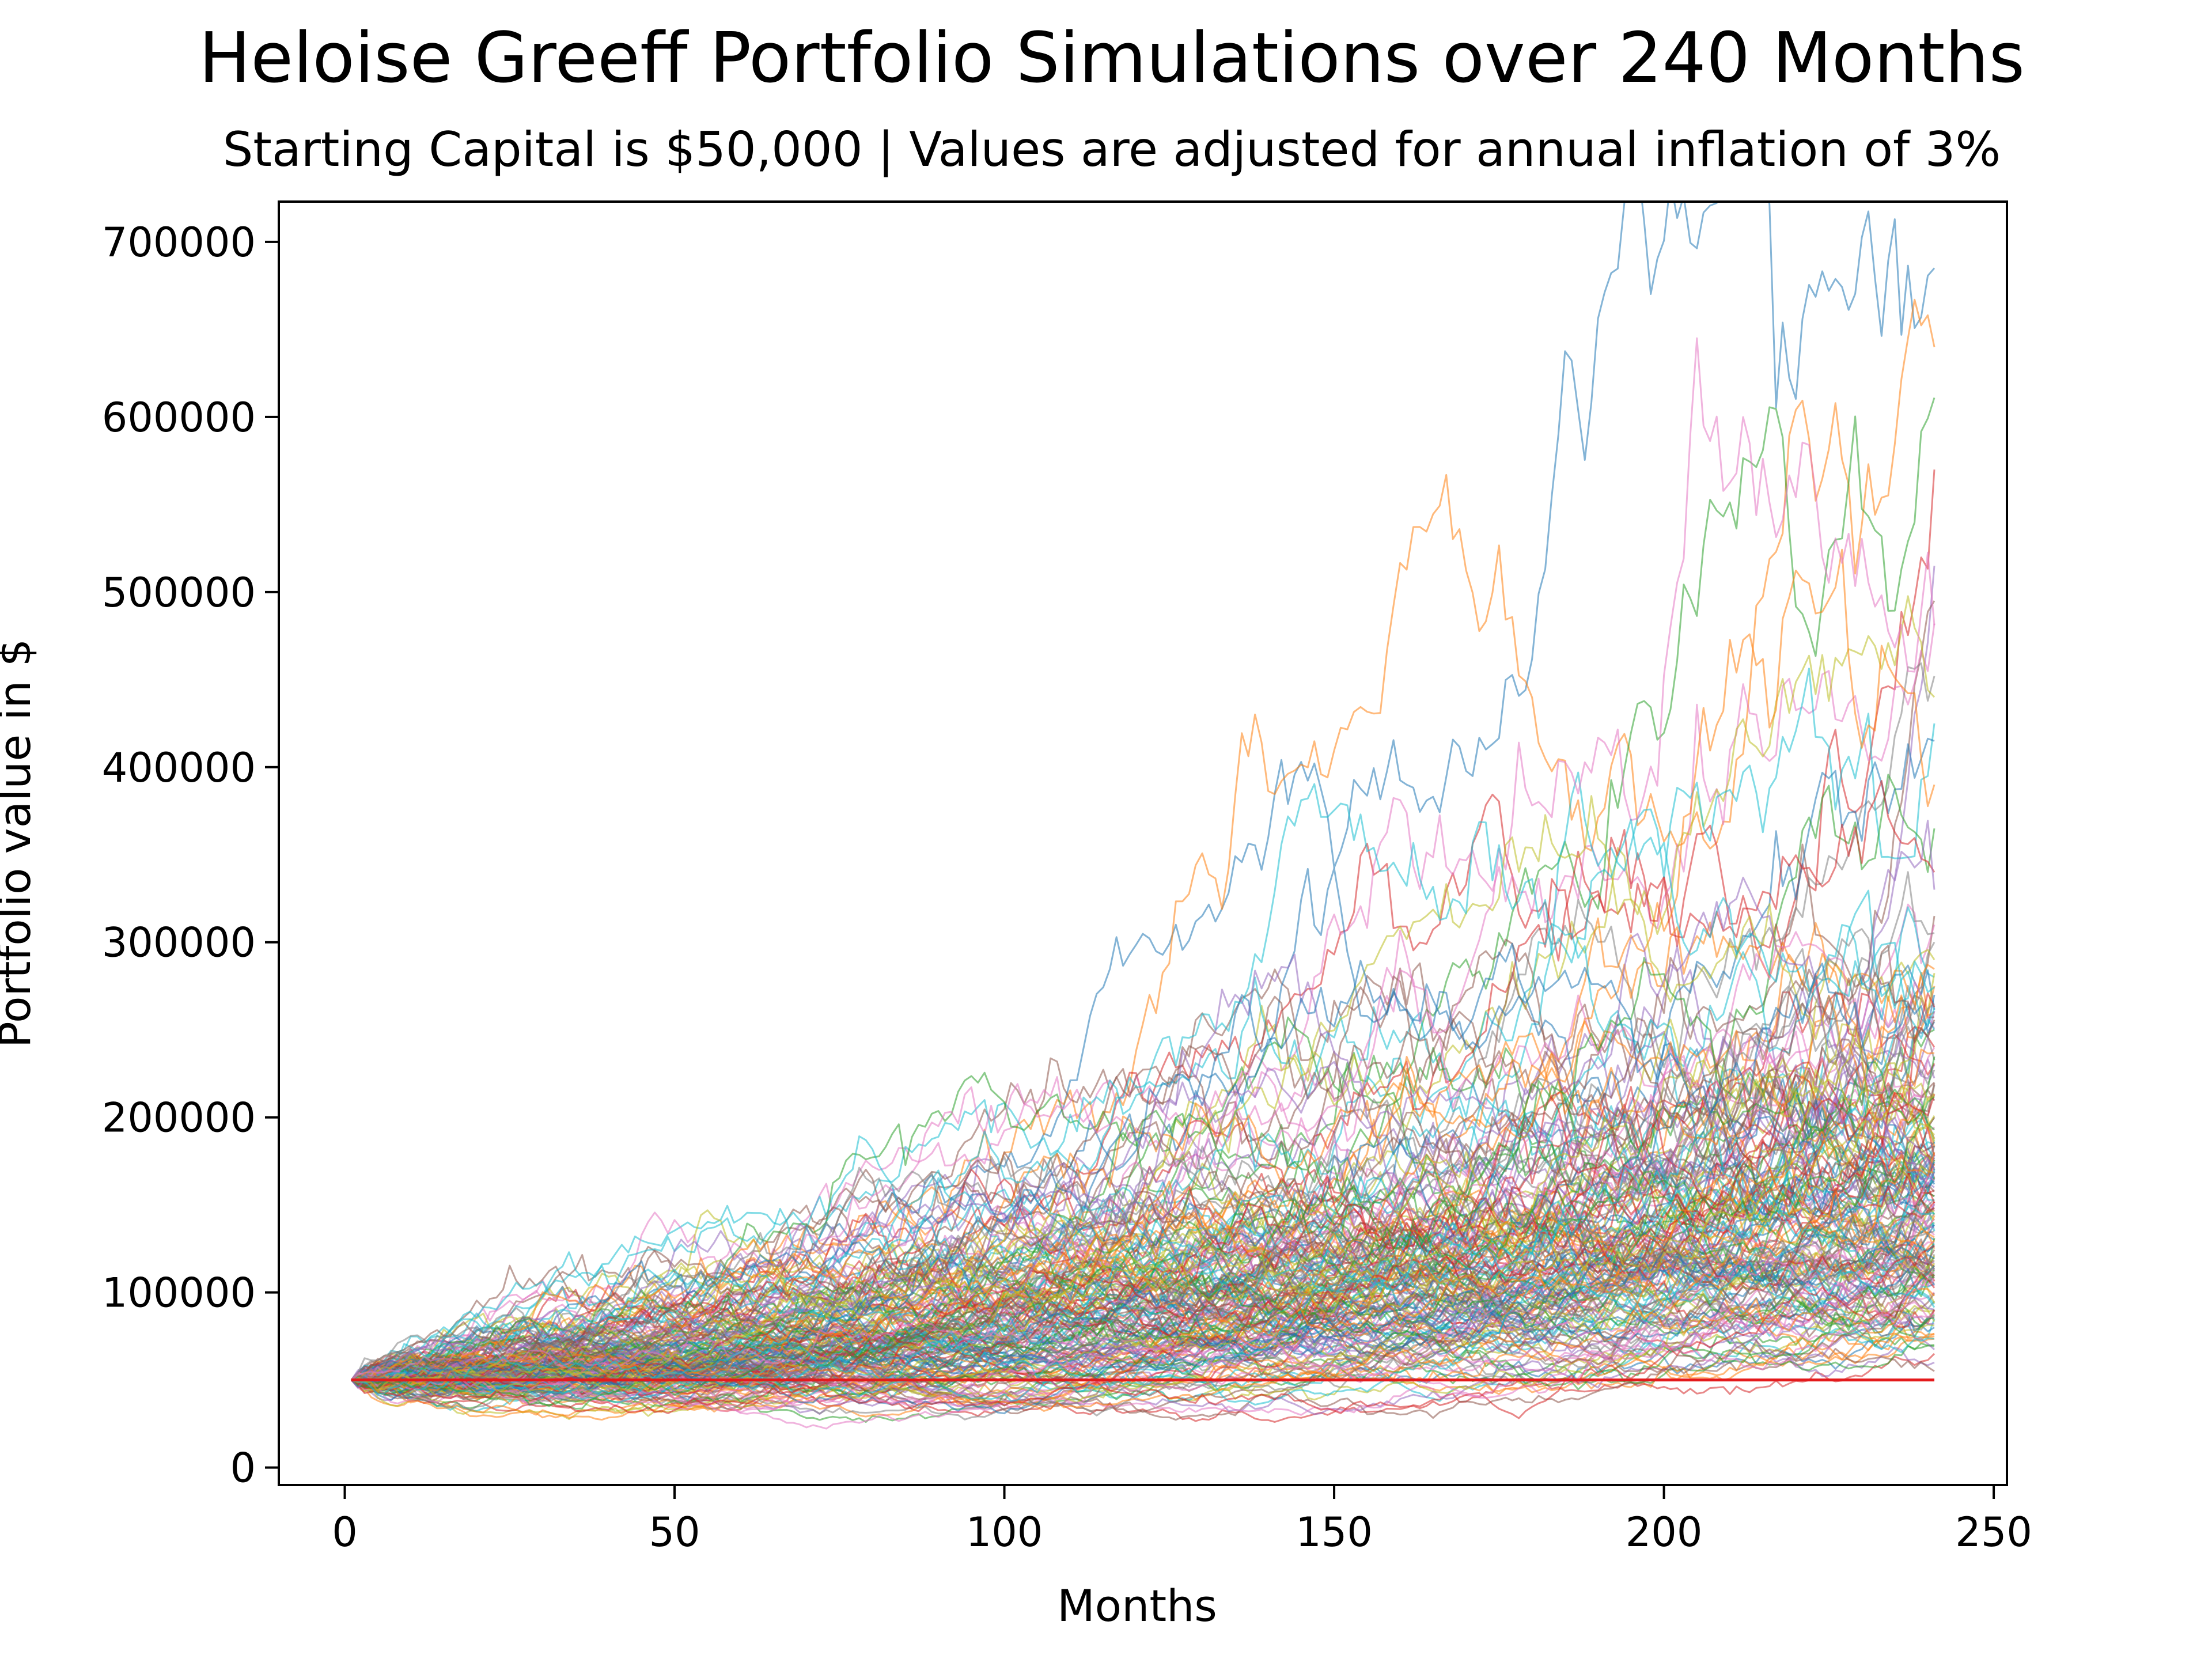  I want to click on y-tick-label: 700000, so click(179, 242).